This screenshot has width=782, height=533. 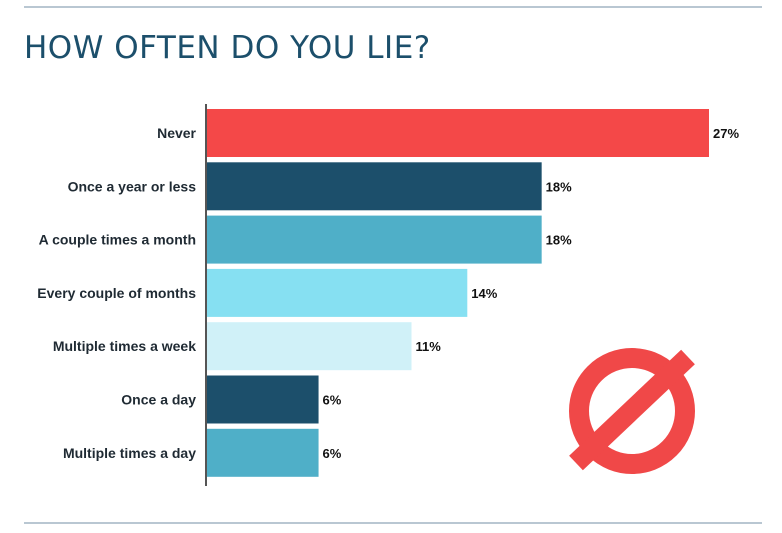 I want to click on category-label: Never, so click(x=176, y=133).